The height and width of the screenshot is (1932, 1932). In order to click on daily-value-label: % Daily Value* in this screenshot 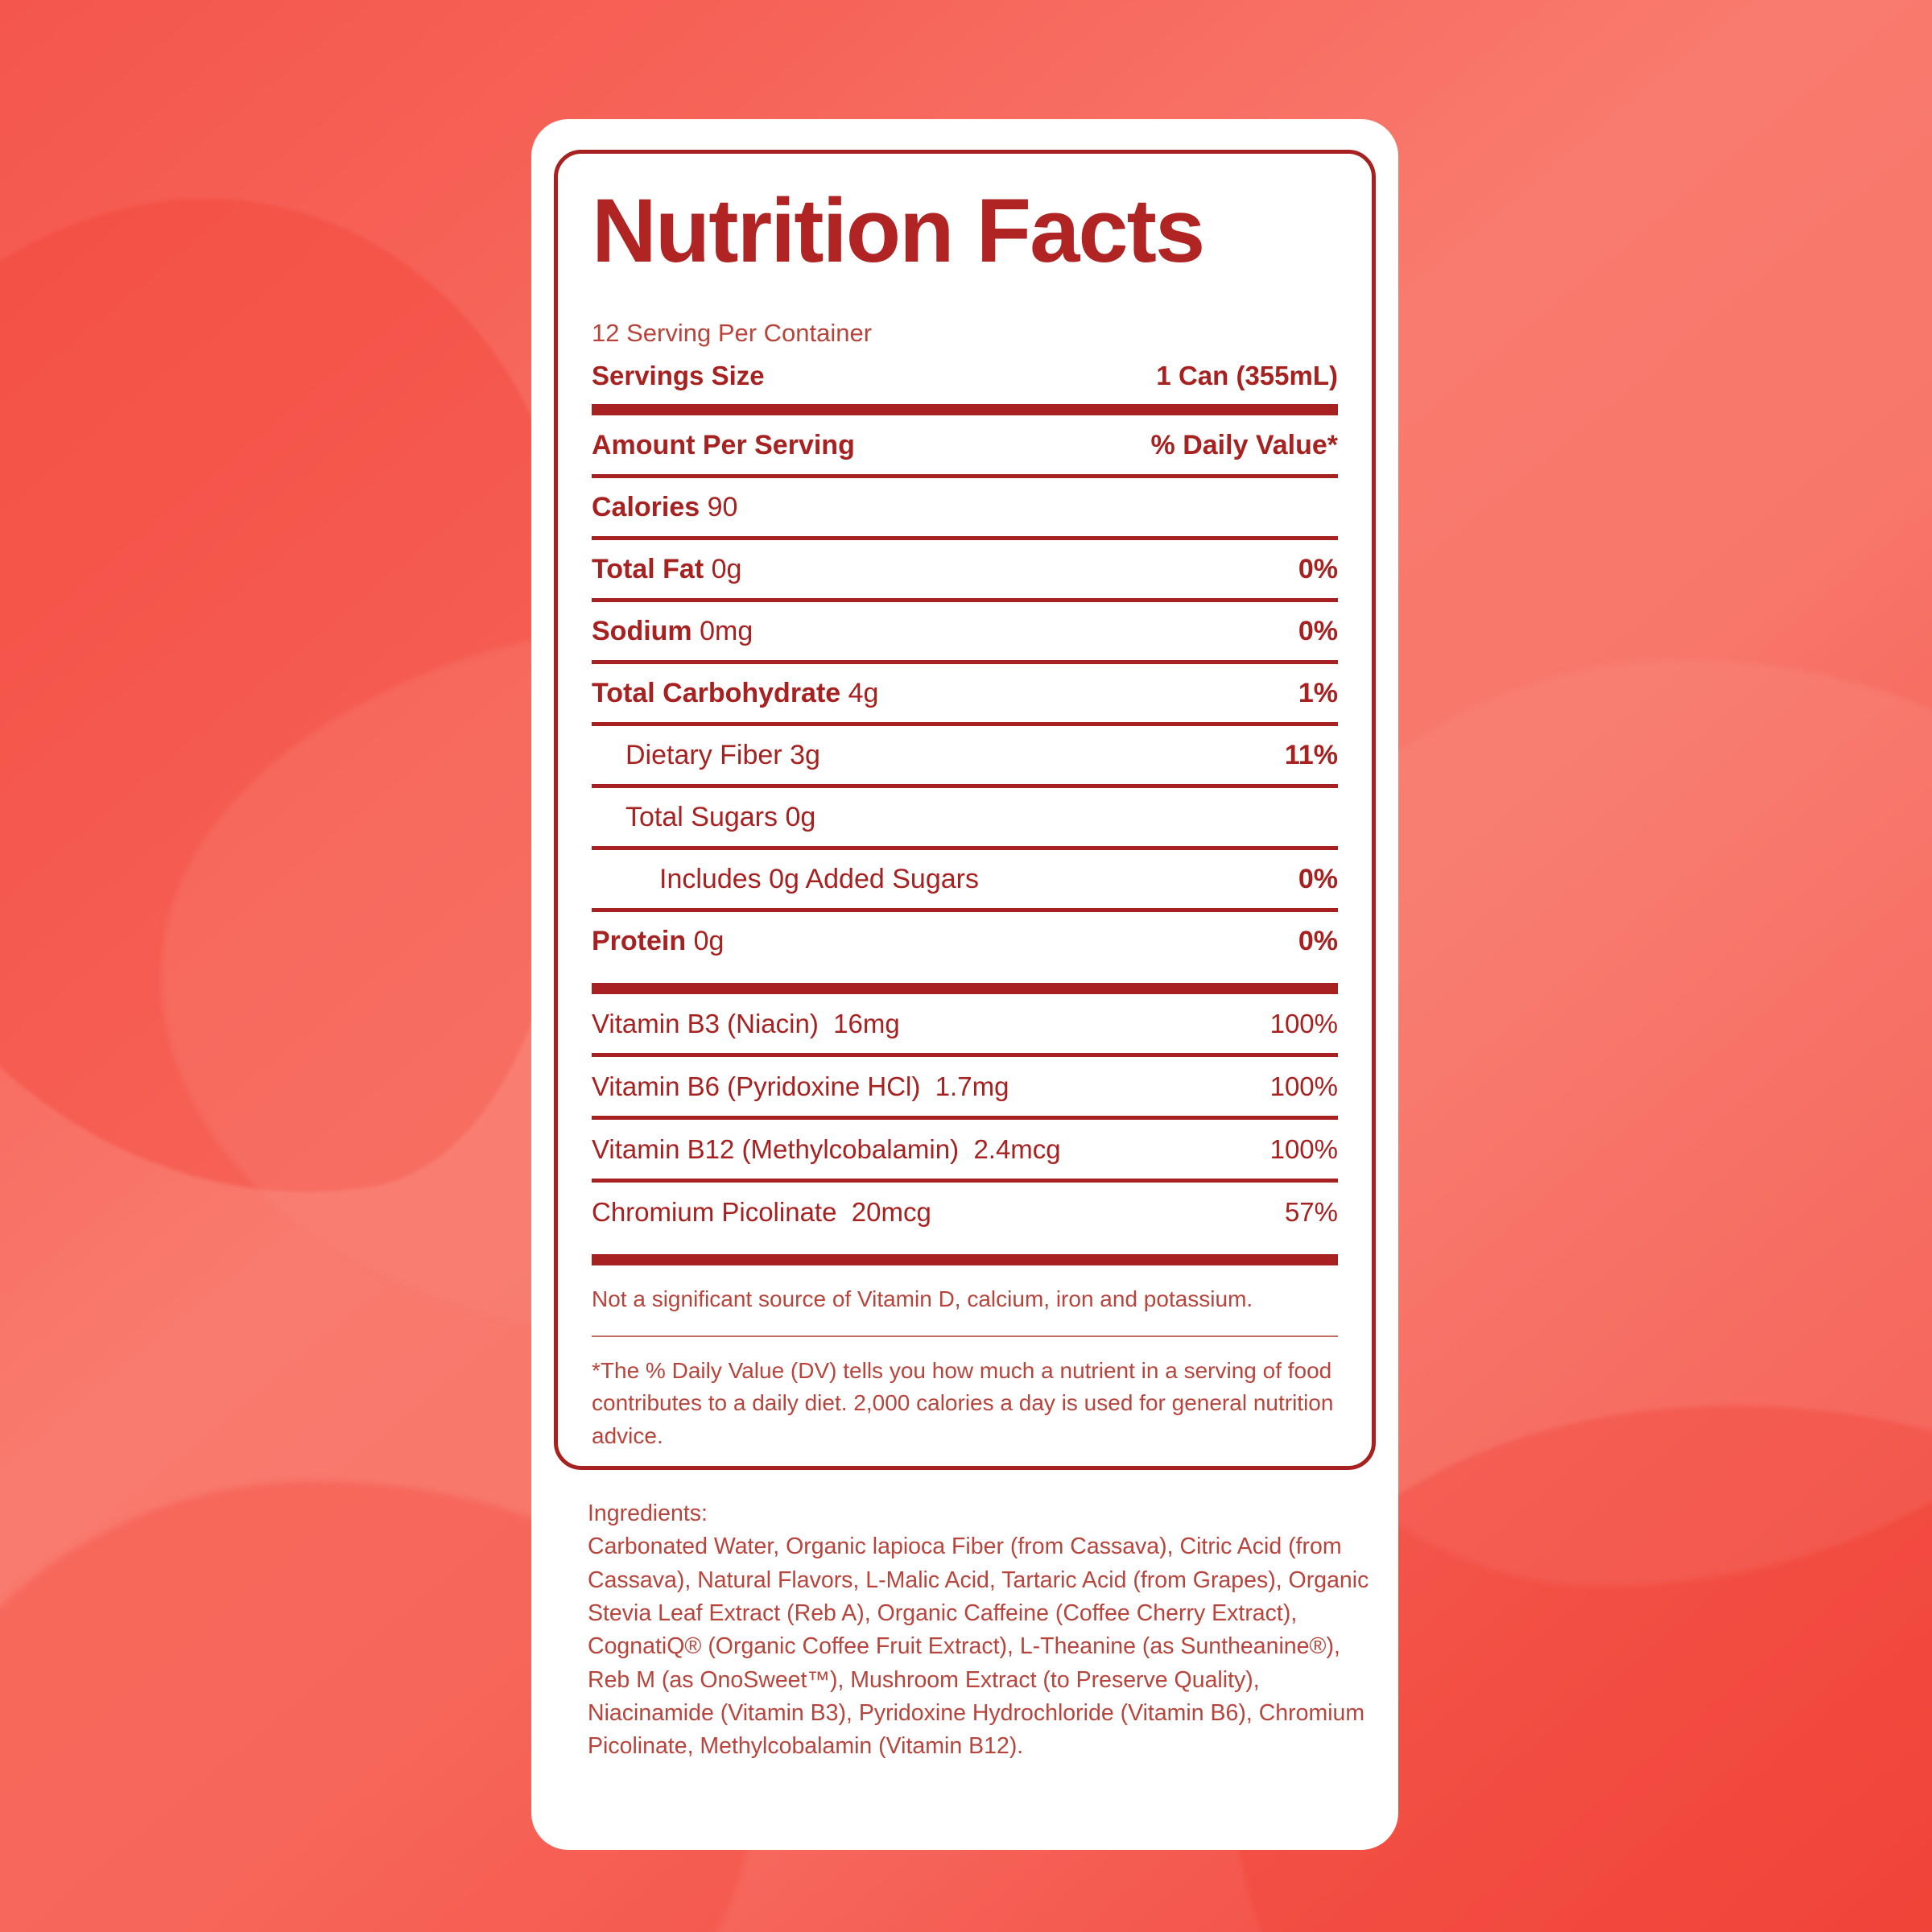, I will do `click(1244, 445)`.